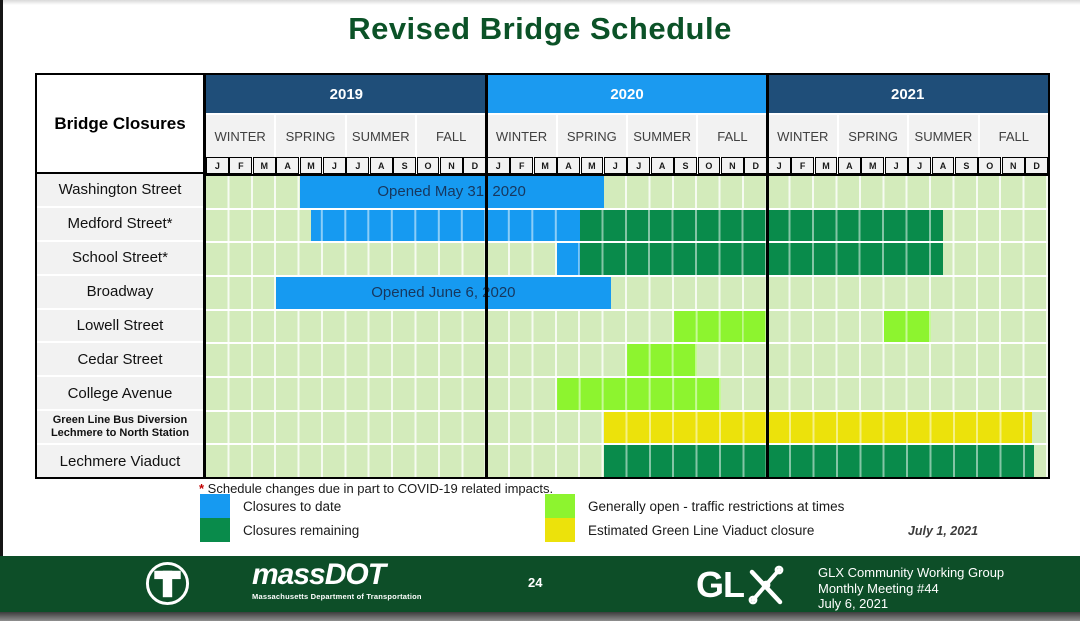 The height and width of the screenshot is (621, 1080). What do you see at coordinates (896, 165) in the screenshot?
I see `month-cell-2021-6: J` at bounding box center [896, 165].